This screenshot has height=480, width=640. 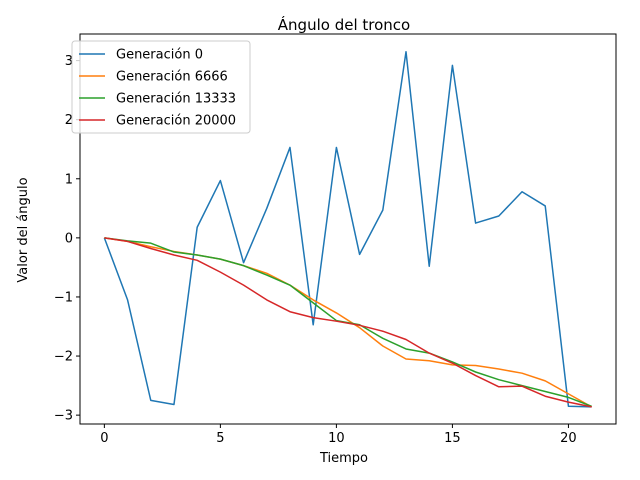 I want to click on chart-title: Ángulo del tronco, so click(x=344, y=24).